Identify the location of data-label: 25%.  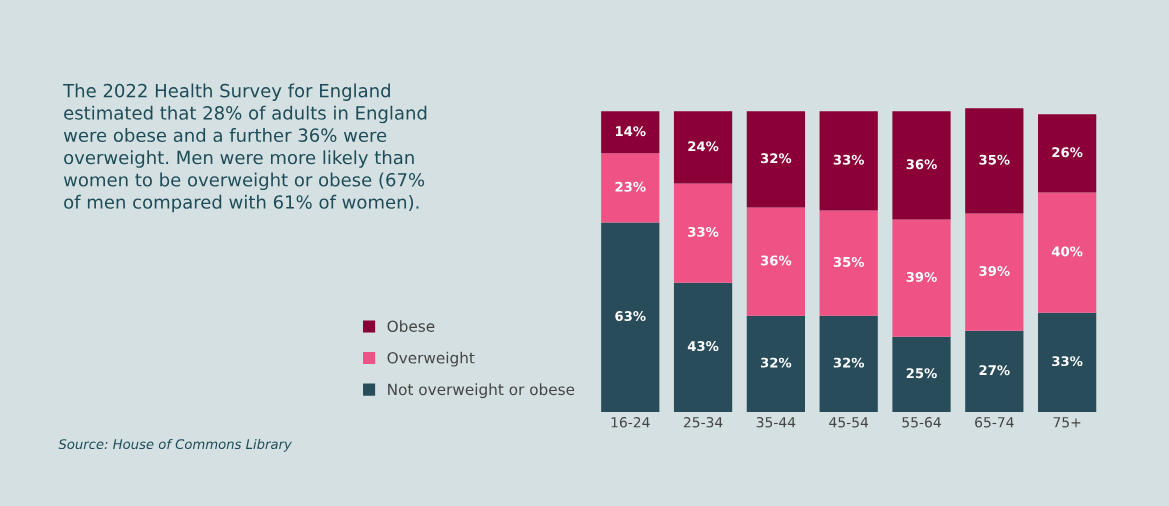
(921, 373).